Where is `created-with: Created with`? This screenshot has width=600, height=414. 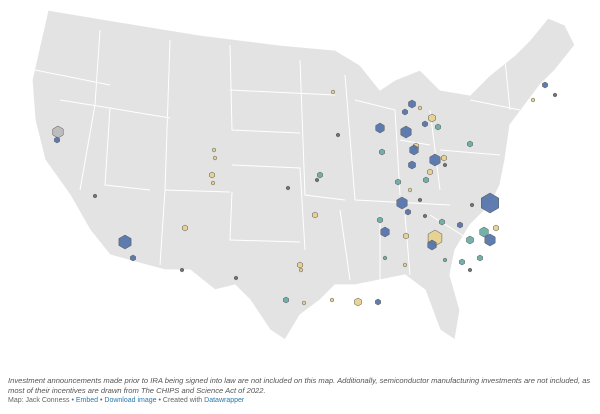
created-with: Created with is located at coordinates (182, 400).